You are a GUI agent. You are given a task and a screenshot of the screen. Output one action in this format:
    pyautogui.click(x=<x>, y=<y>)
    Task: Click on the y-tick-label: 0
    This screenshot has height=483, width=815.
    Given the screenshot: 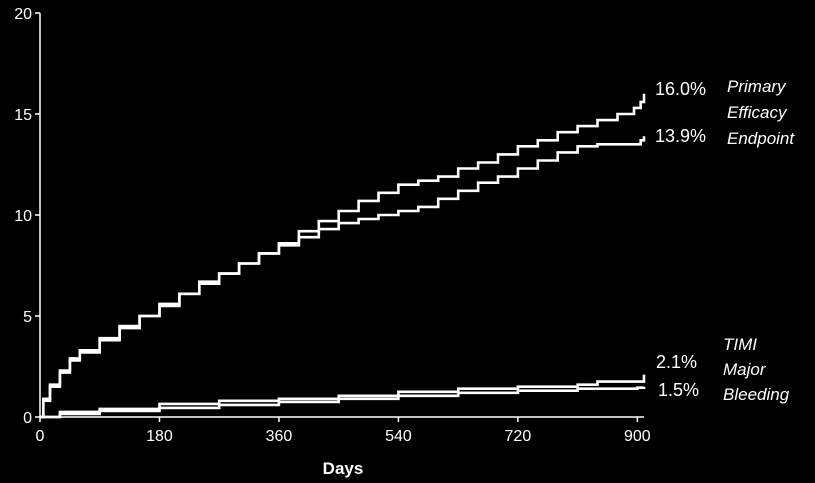 What is the action you would take?
    pyautogui.click(x=27, y=418)
    